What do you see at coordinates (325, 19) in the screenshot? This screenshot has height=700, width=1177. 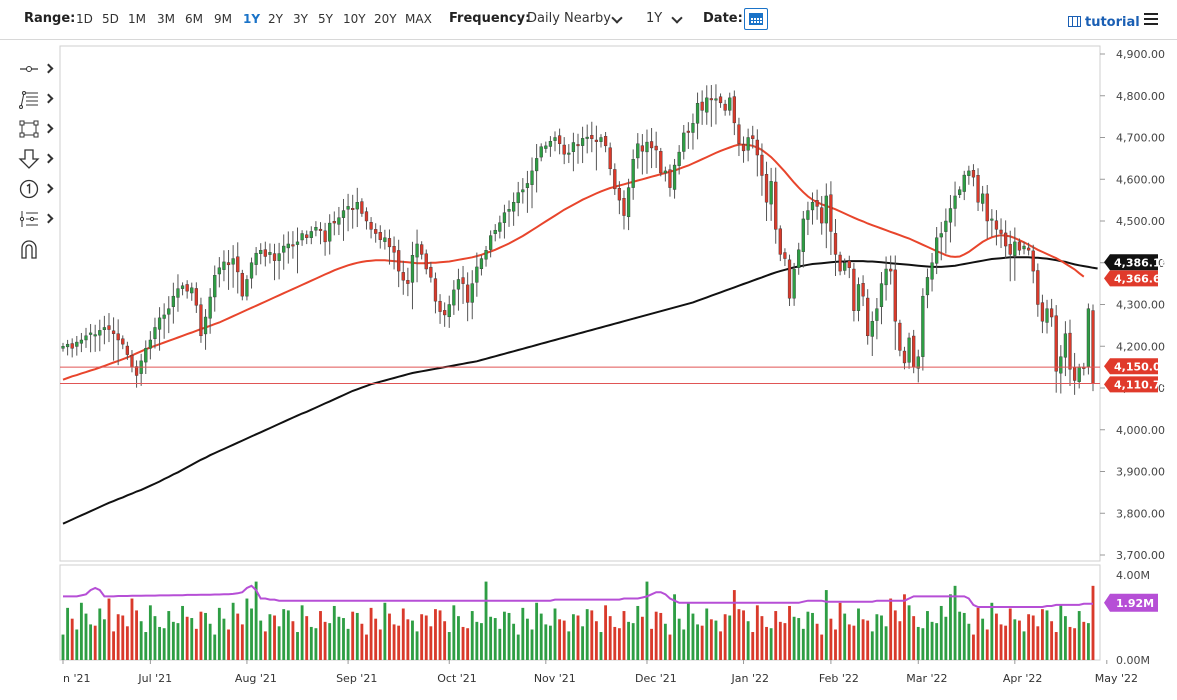 I see `range-5y-button: 5Y` at bounding box center [325, 19].